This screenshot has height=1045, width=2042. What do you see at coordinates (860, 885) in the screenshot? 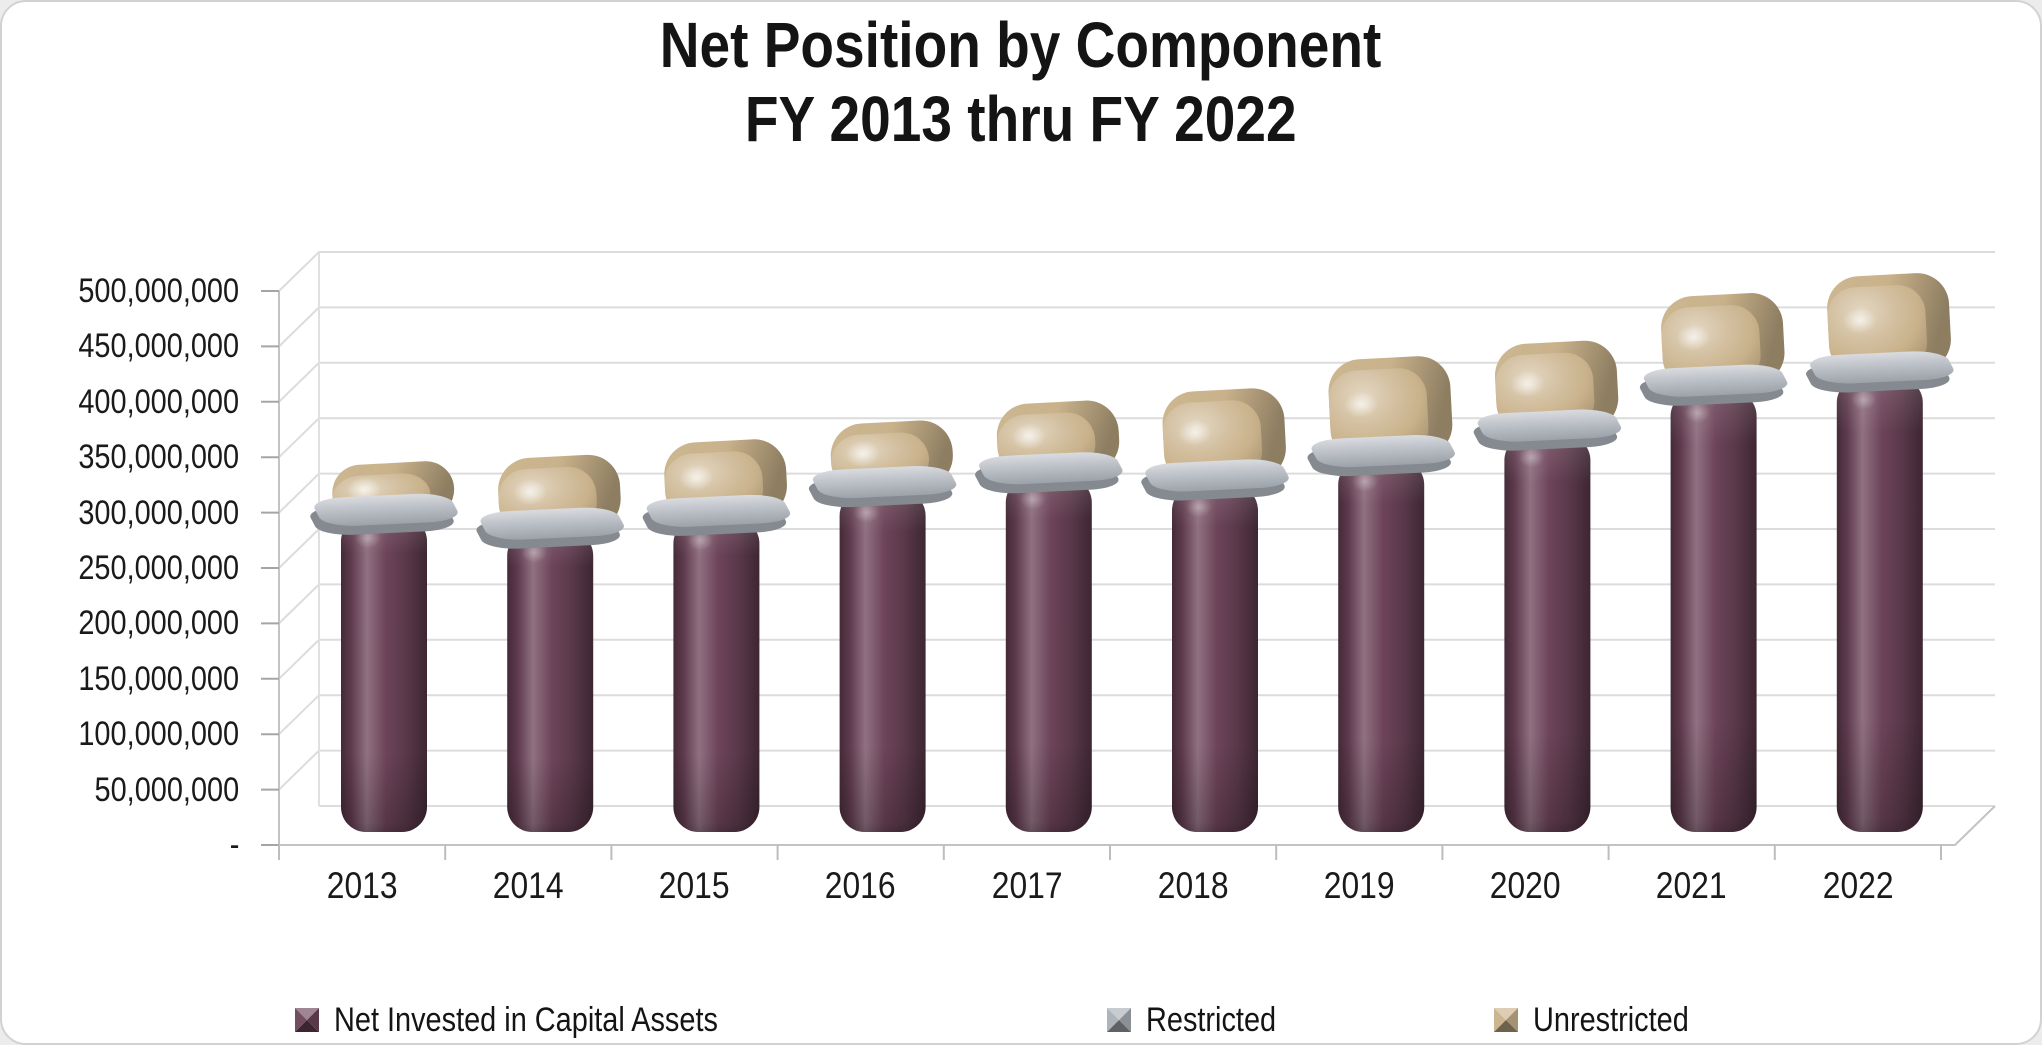
I see `x-axis-label-2016: 2016` at bounding box center [860, 885].